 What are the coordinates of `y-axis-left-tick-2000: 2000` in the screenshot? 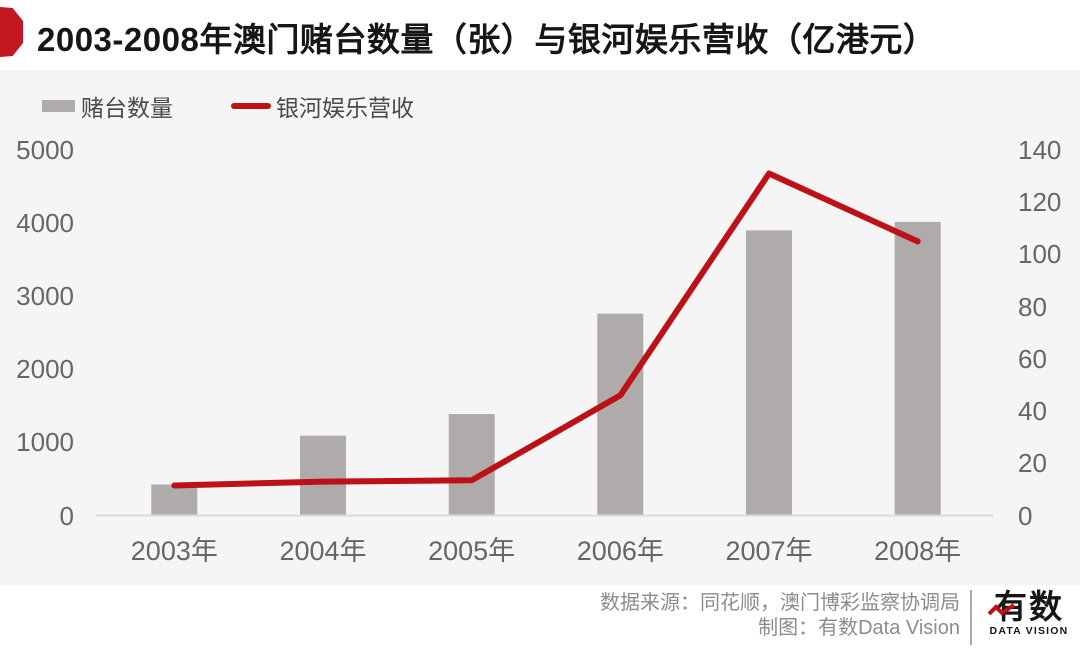 It's located at (45, 369).